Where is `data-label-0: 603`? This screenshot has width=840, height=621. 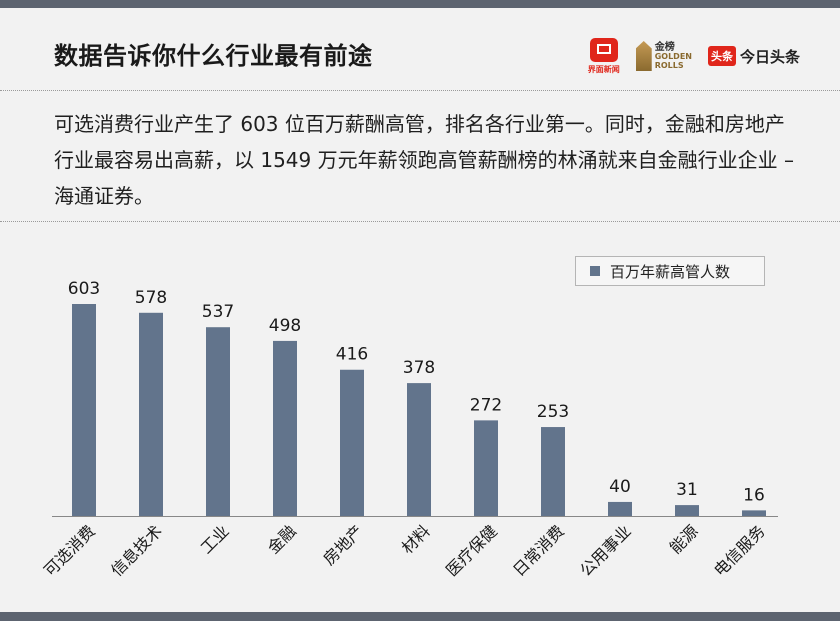
data-label-0: 603 is located at coordinates (84, 289).